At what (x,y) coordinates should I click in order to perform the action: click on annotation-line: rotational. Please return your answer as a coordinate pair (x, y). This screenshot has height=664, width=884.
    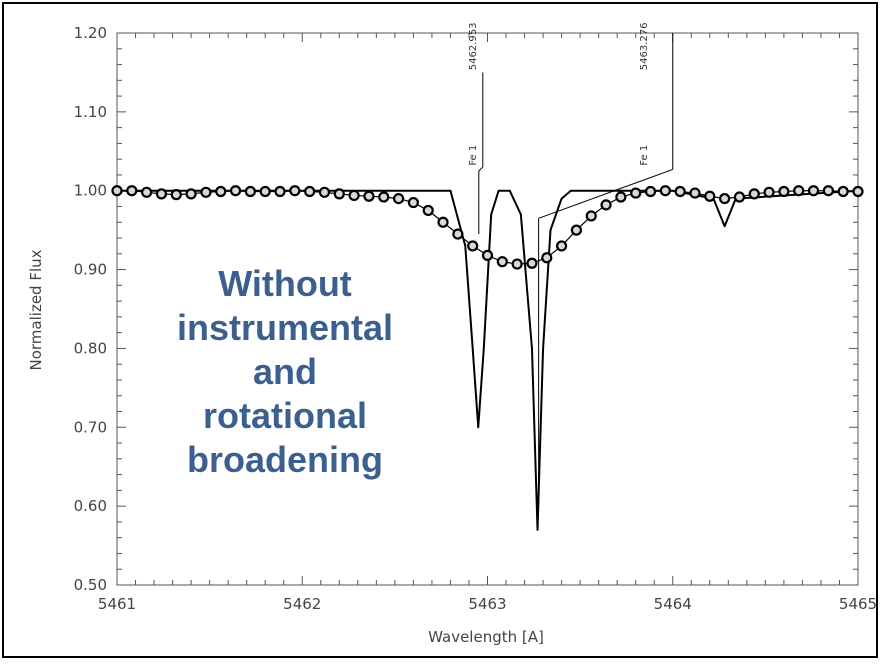
    Looking at the image, I should click on (284, 415).